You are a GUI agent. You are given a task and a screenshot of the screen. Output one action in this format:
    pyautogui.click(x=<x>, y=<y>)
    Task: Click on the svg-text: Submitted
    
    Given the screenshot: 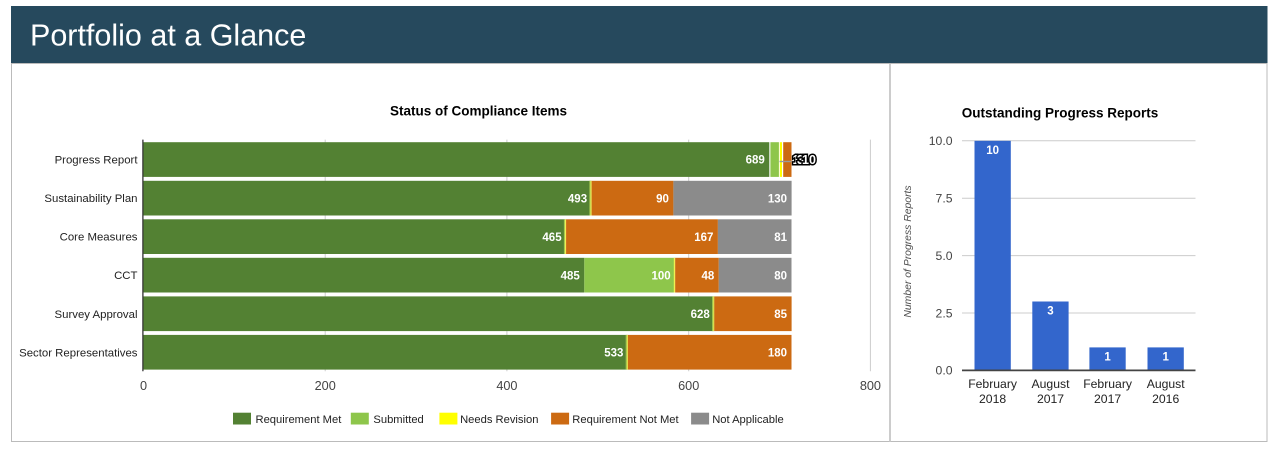 What is the action you would take?
    pyautogui.click(x=398, y=420)
    